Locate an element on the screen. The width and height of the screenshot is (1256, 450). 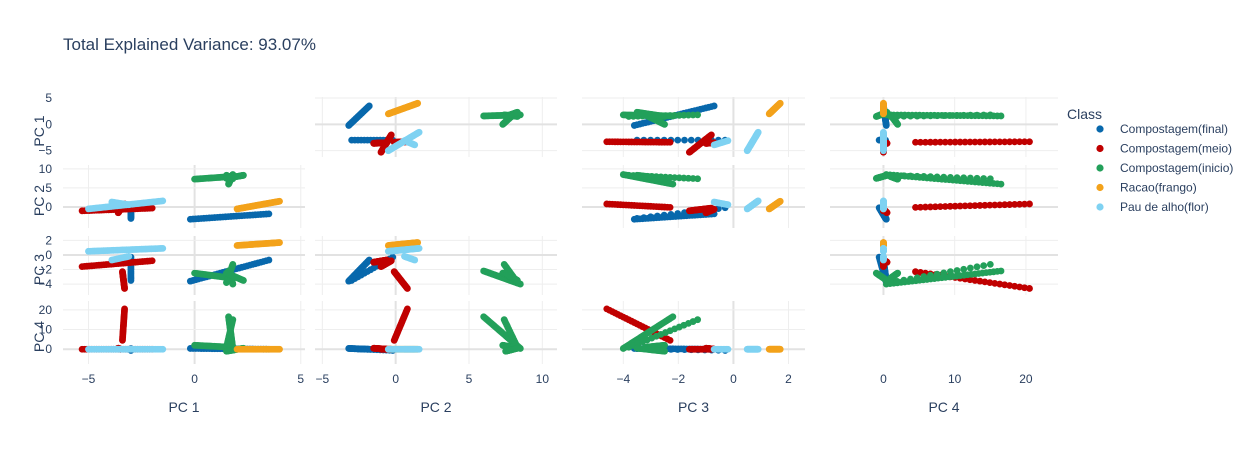
row-axis-title: PC 1 is located at coordinates (39, 130).